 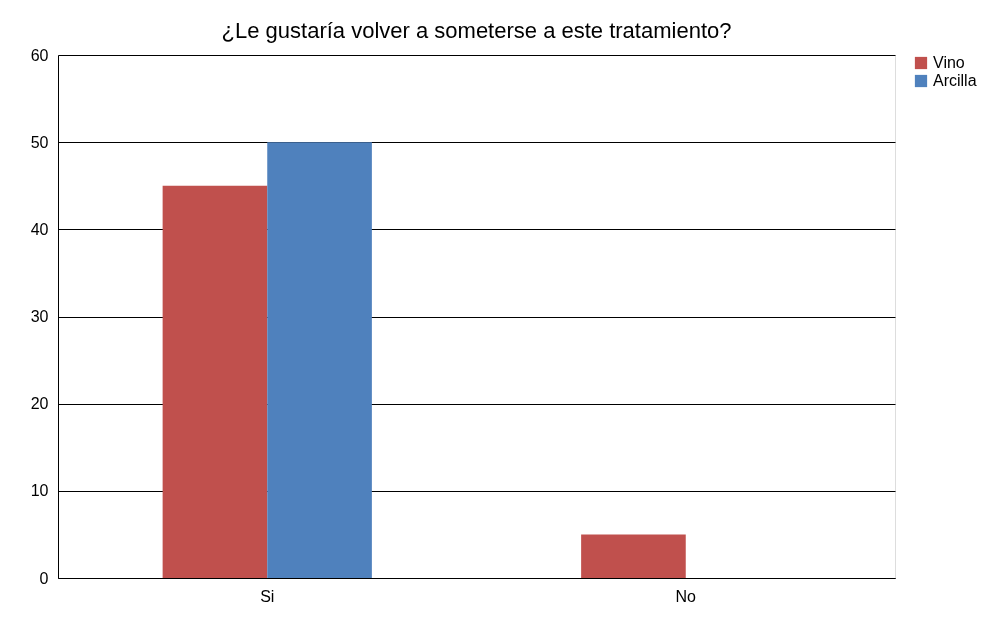 I want to click on y-tick-label: 60, so click(x=39, y=55).